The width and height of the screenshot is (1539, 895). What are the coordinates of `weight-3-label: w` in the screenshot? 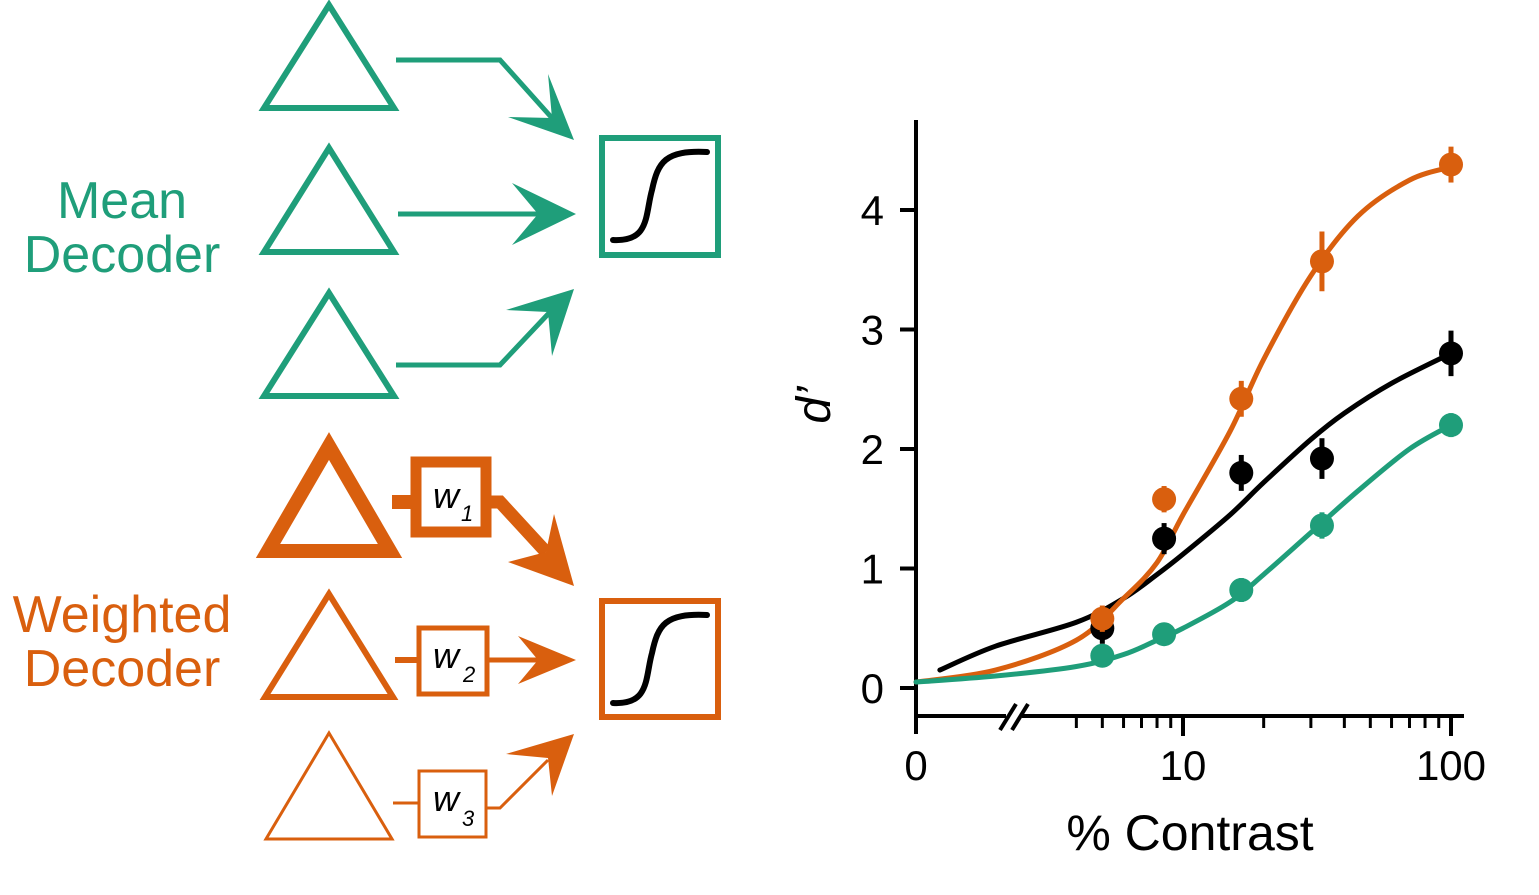 It's located at (447, 798).